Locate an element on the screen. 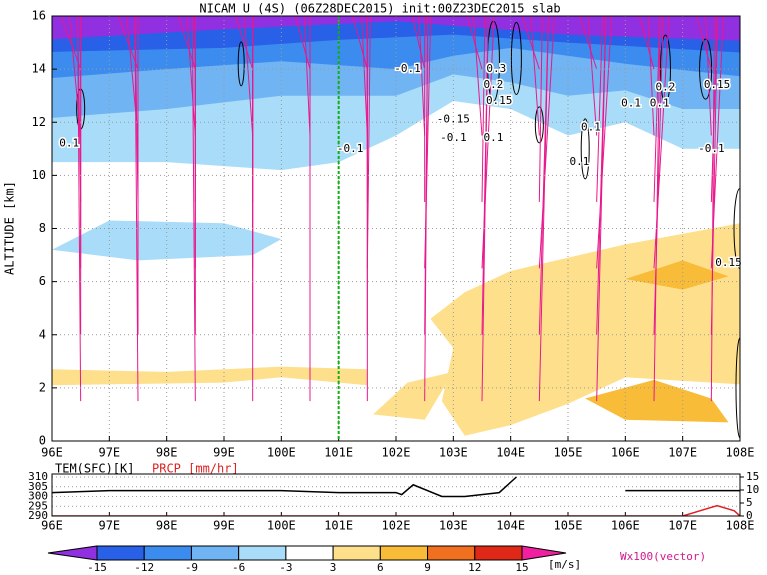  y2-tick-label: 15 is located at coordinates (752, 476).